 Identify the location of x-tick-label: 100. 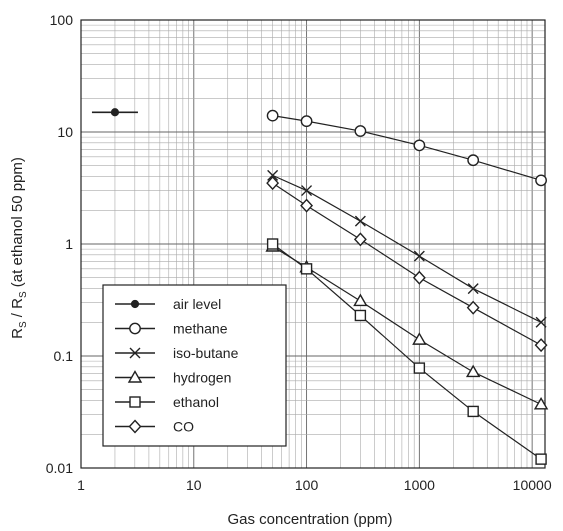
(307, 485).